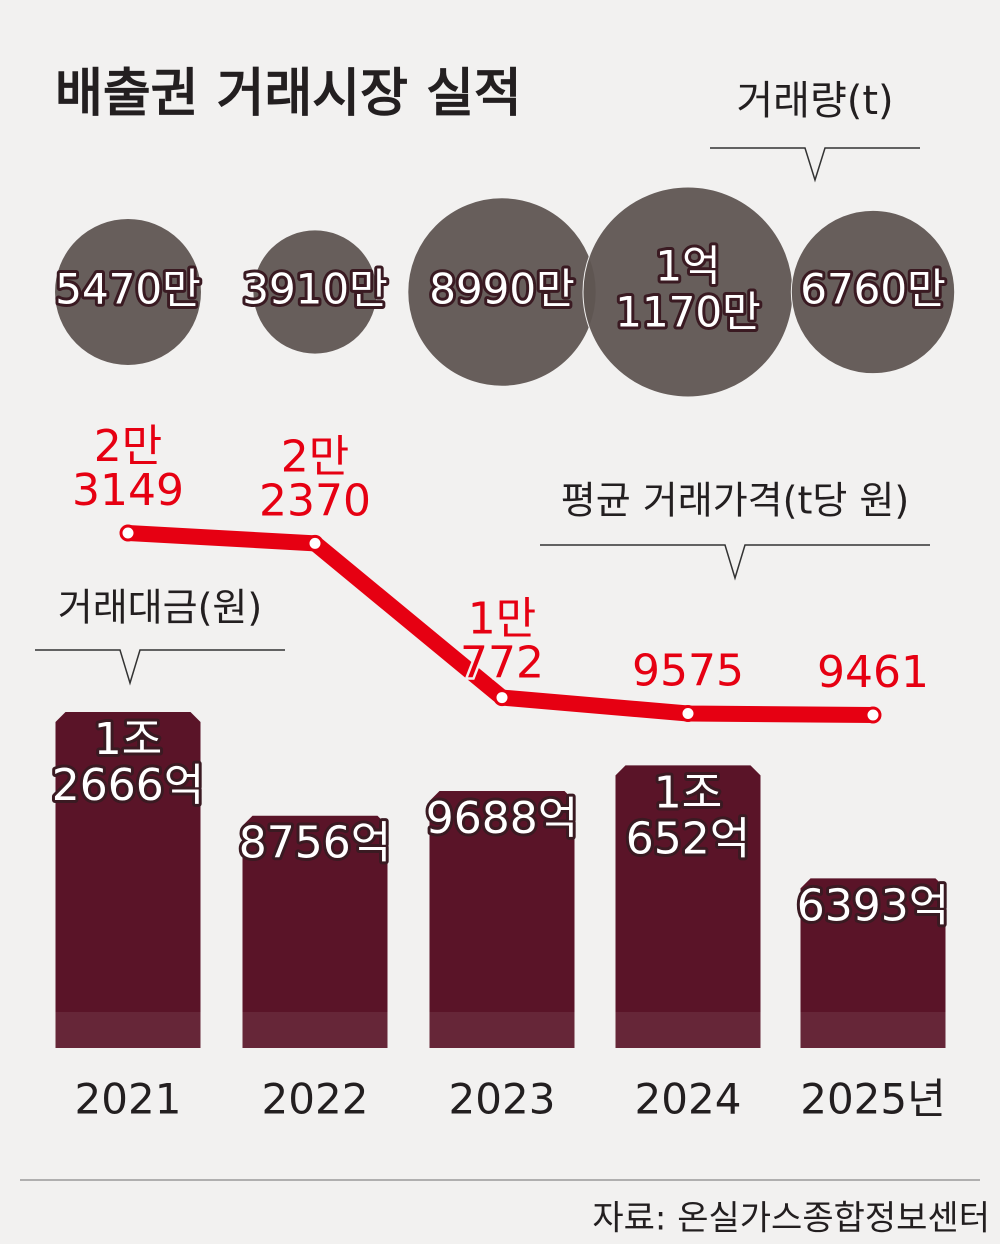 This screenshot has height=1244, width=1000. What do you see at coordinates (502, 1099) in the screenshot?
I see `x-tick-label: 2023` at bounding box center [502, 1099].